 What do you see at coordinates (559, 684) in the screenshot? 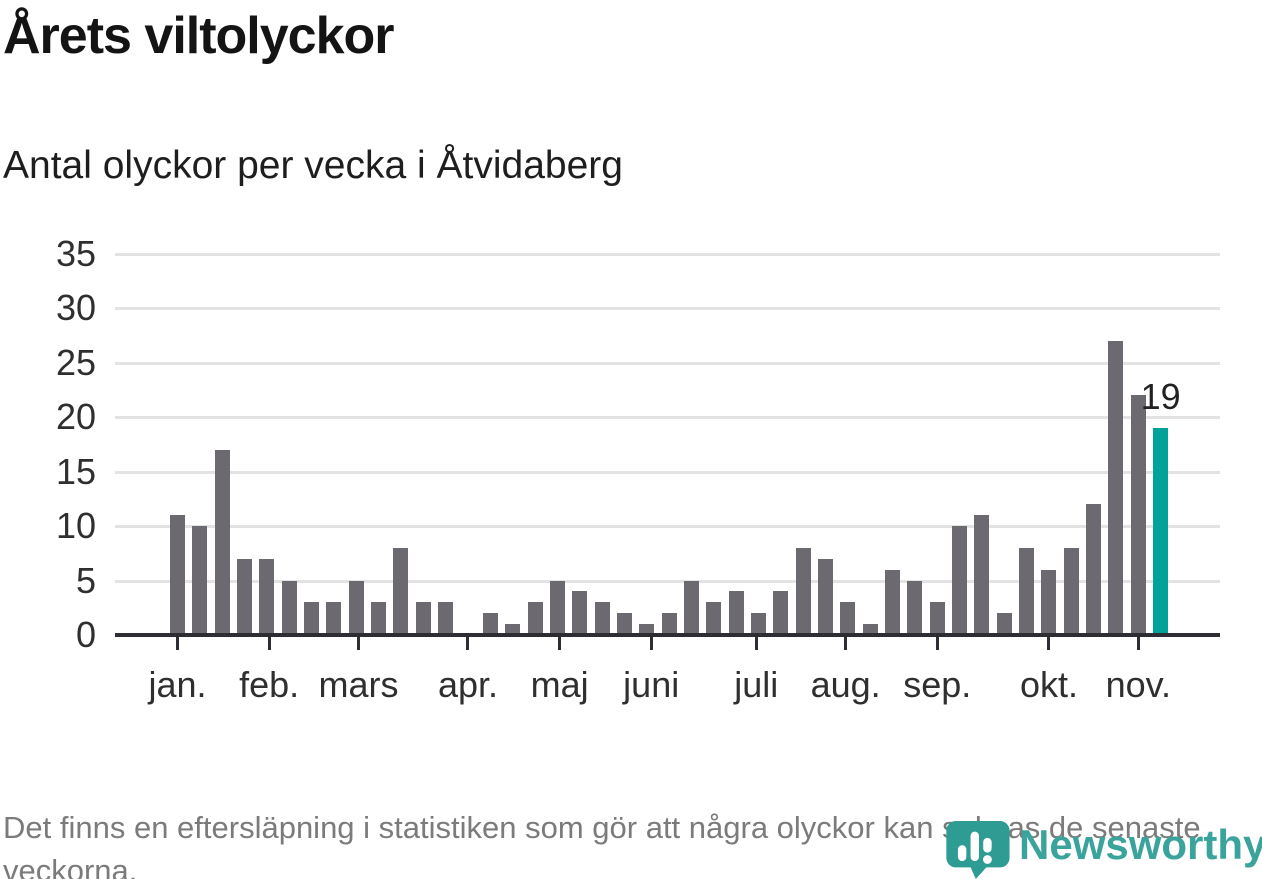
I see `x-axis-label-maj: maj` at bounding box center [559, 684].